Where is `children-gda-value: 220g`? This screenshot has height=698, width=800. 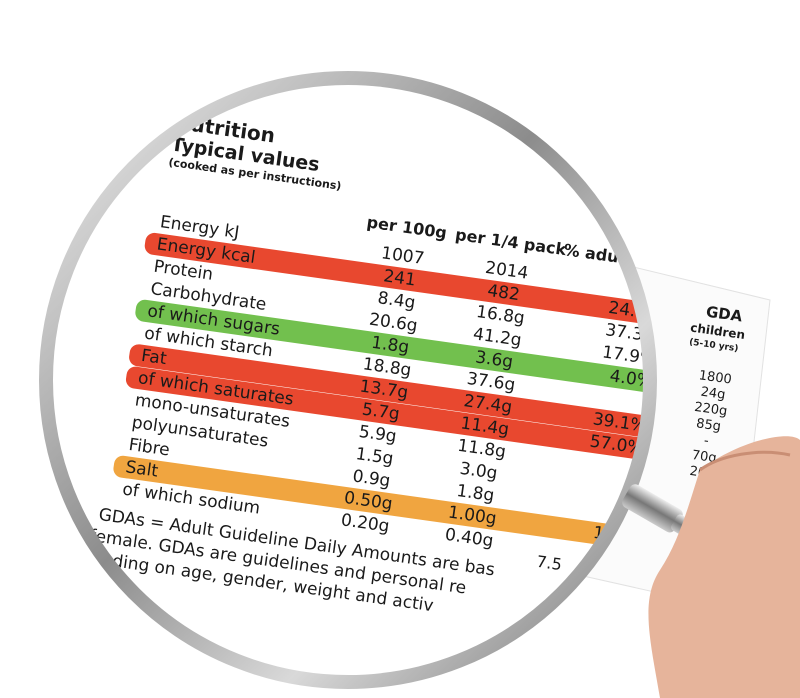 children-gda-value: 220g is located at coordinates (710, 409).